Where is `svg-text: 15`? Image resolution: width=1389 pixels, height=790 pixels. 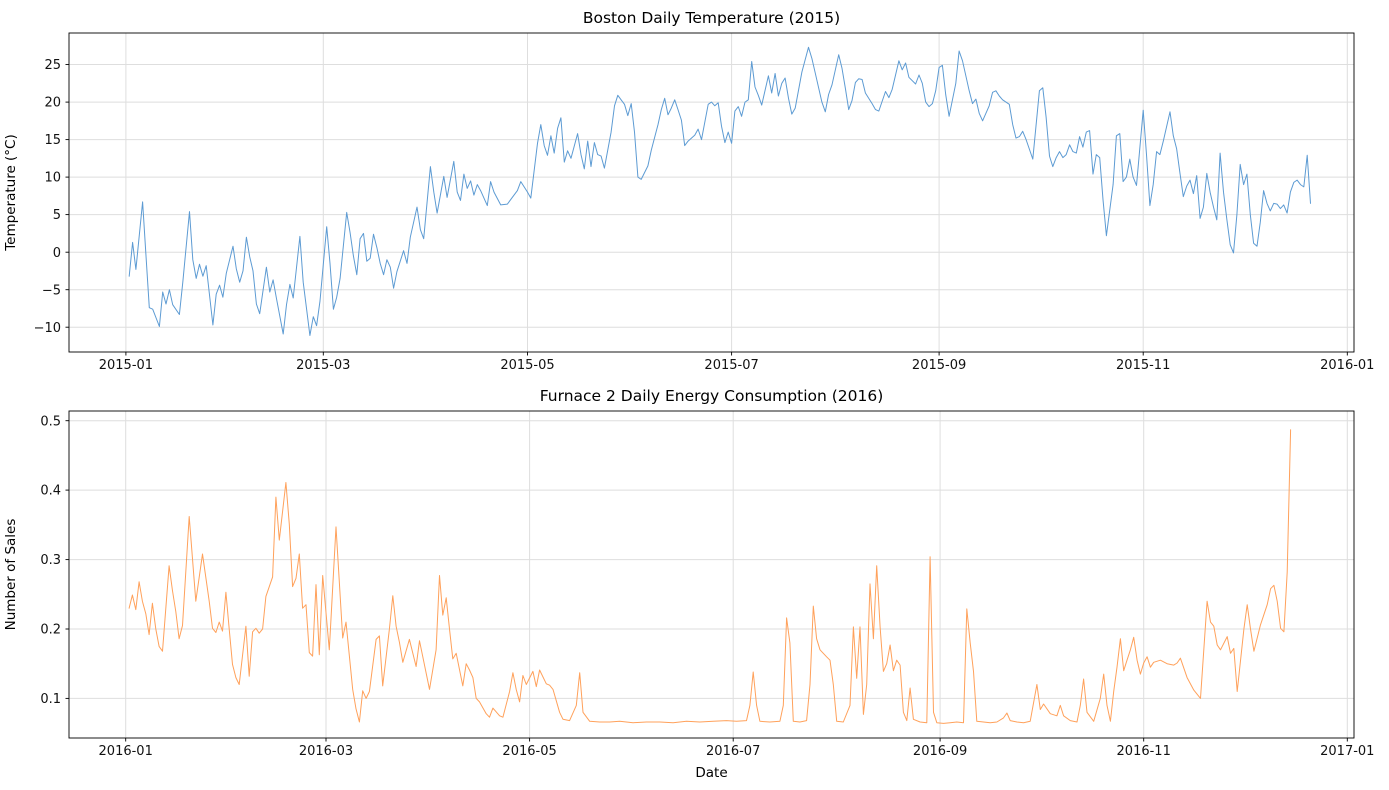
svg-text: 15 is located at coordinates (52, 140).